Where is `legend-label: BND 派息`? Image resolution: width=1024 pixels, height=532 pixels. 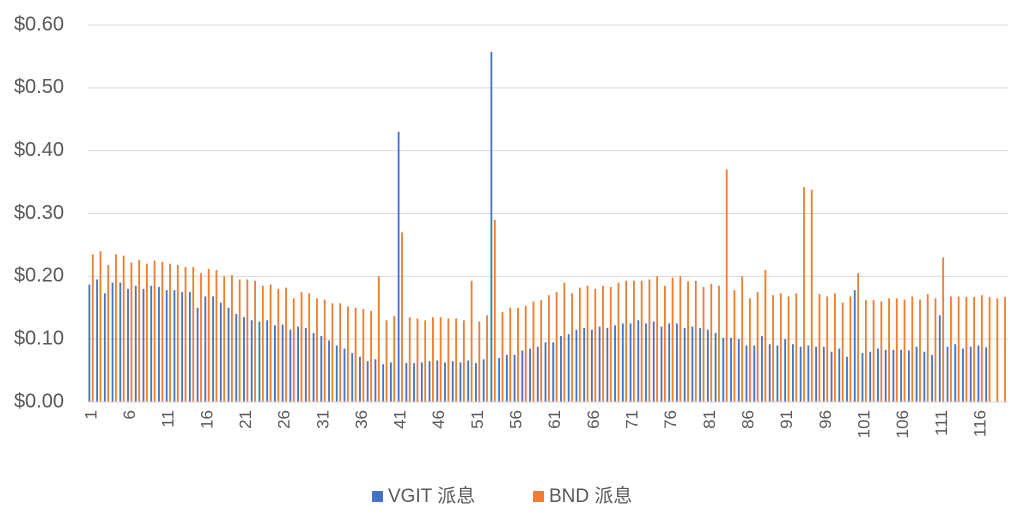 legend-label: BND 派息 is located at coordinates (590, 496).